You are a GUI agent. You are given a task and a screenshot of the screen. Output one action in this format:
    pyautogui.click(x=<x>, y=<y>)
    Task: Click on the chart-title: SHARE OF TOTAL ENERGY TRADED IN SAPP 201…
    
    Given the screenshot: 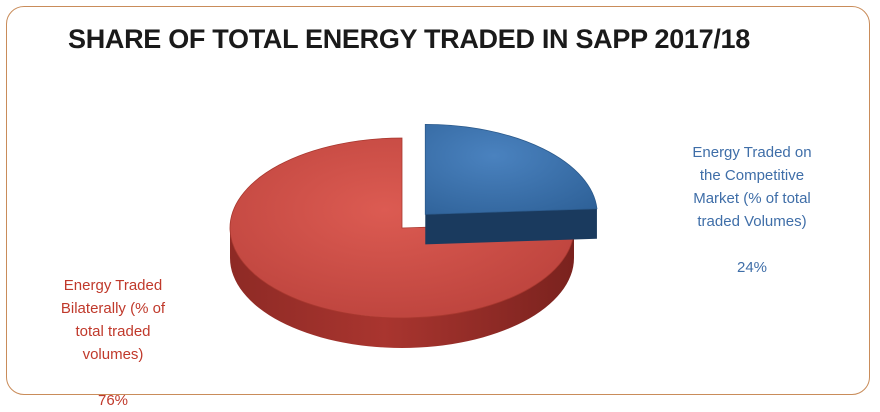 What is the action you would take?
    pyautogui.click(x=409, y=39)
    